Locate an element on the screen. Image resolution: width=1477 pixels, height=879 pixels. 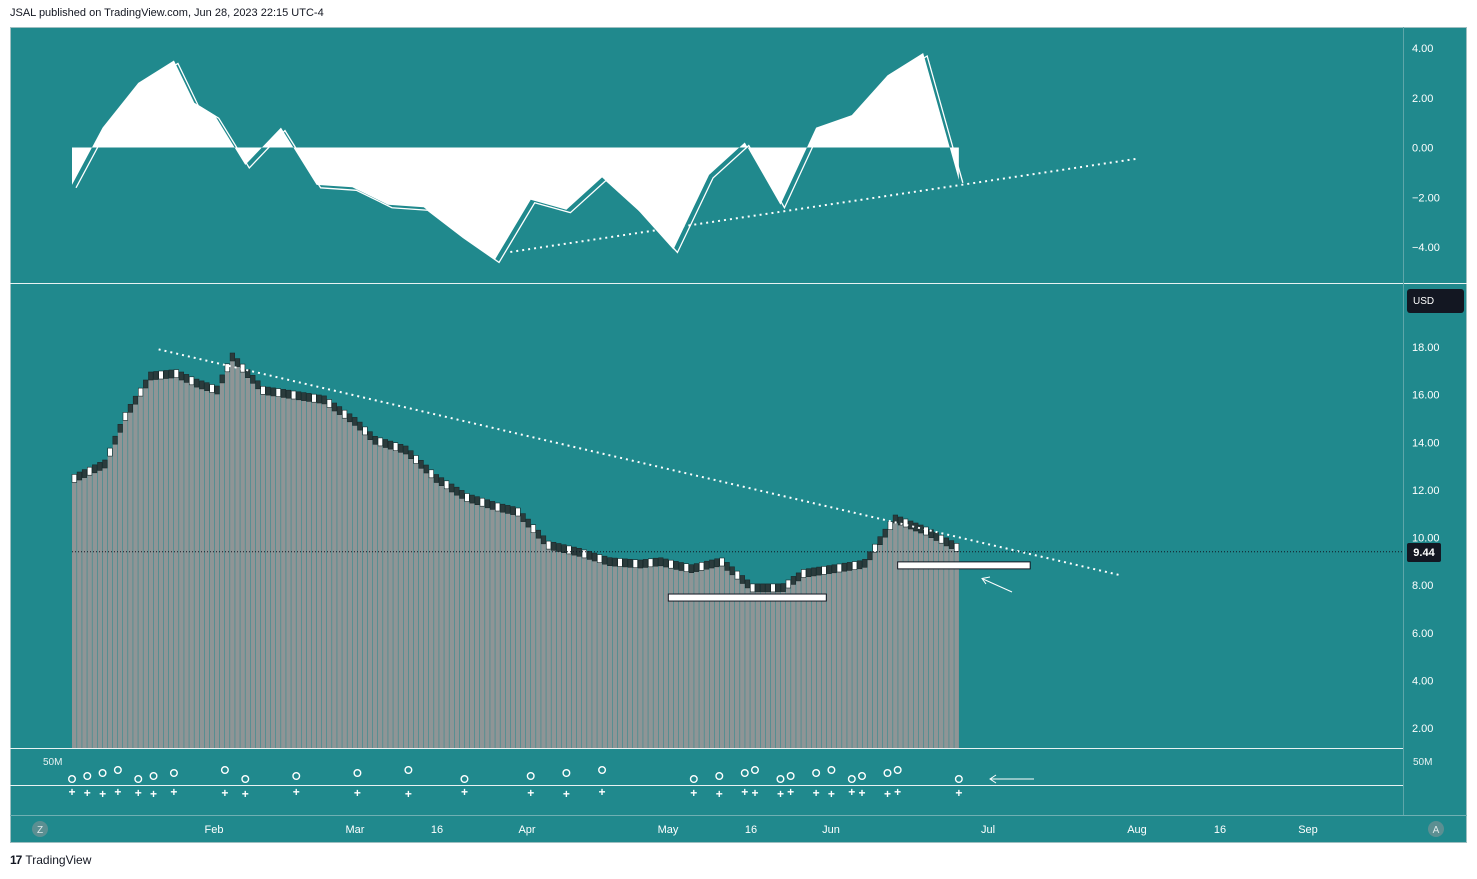
time-tick-label: May is located at coordinates (668, 830).